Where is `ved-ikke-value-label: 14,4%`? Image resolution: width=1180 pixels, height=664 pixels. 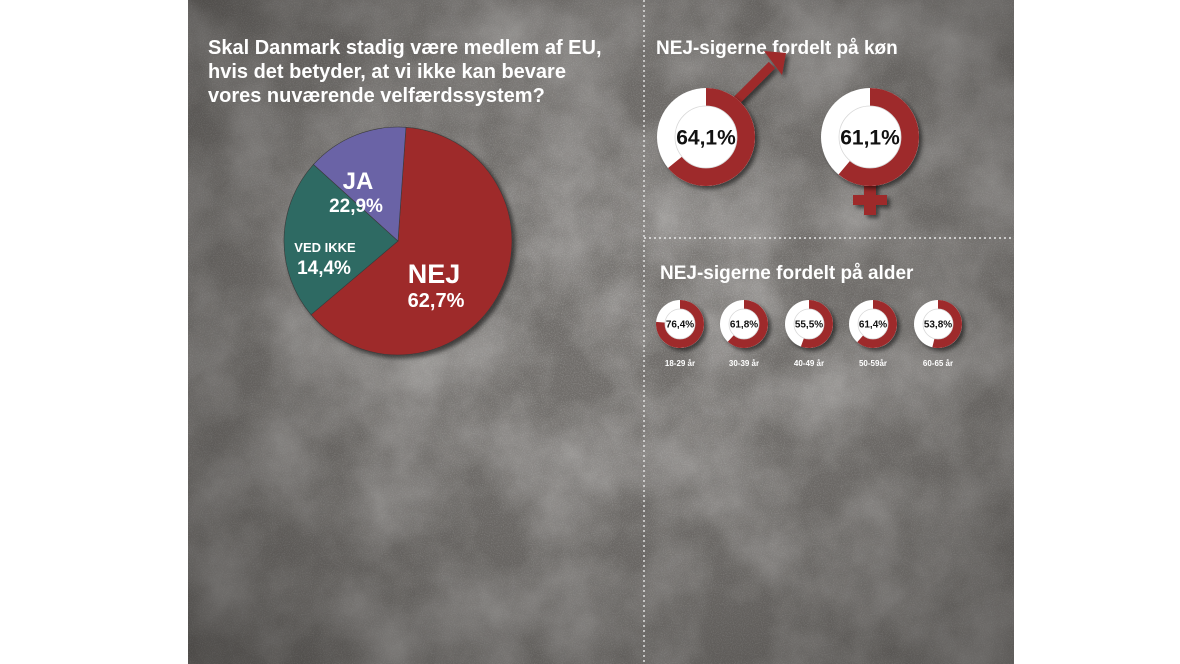
ved-ikke-value-label: 14,4% is located at coordinates (324, 268).